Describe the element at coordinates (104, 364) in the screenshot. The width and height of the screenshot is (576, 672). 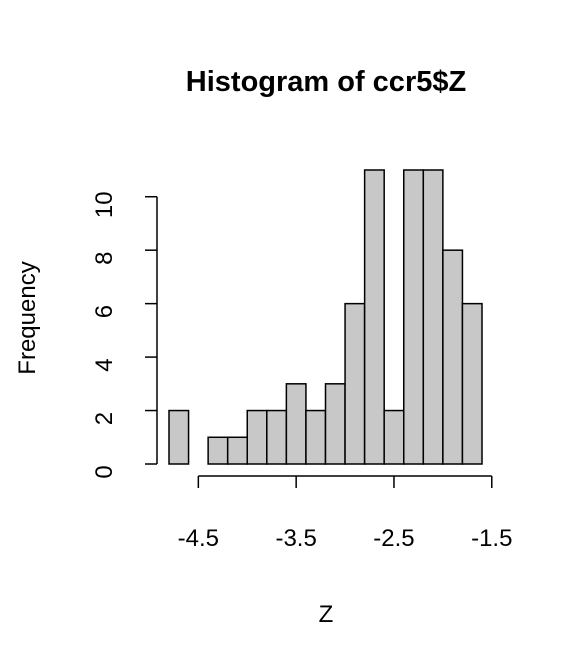
I see `y-tick-label: 4` at that location.